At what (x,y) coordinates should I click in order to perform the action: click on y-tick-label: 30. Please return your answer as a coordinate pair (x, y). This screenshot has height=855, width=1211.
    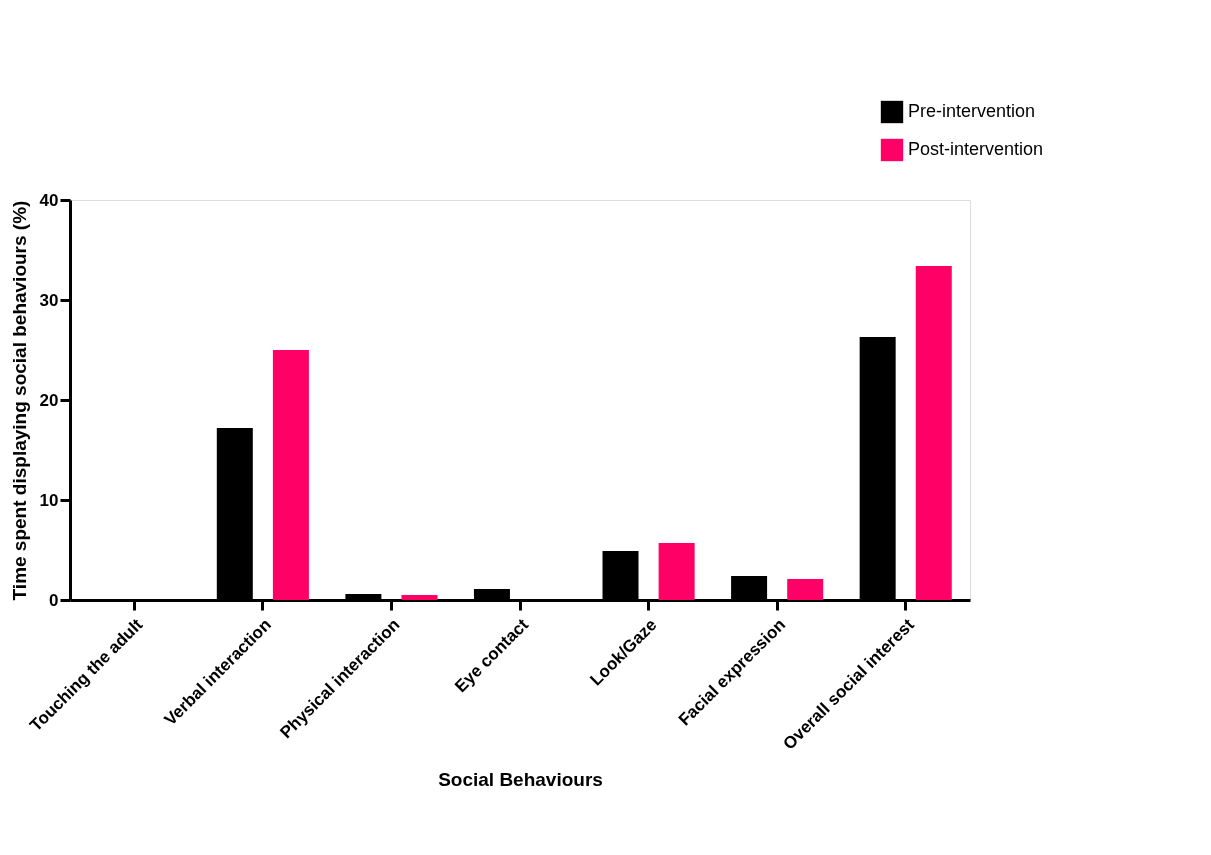
    Looking at the image, I should click on (49, 300).